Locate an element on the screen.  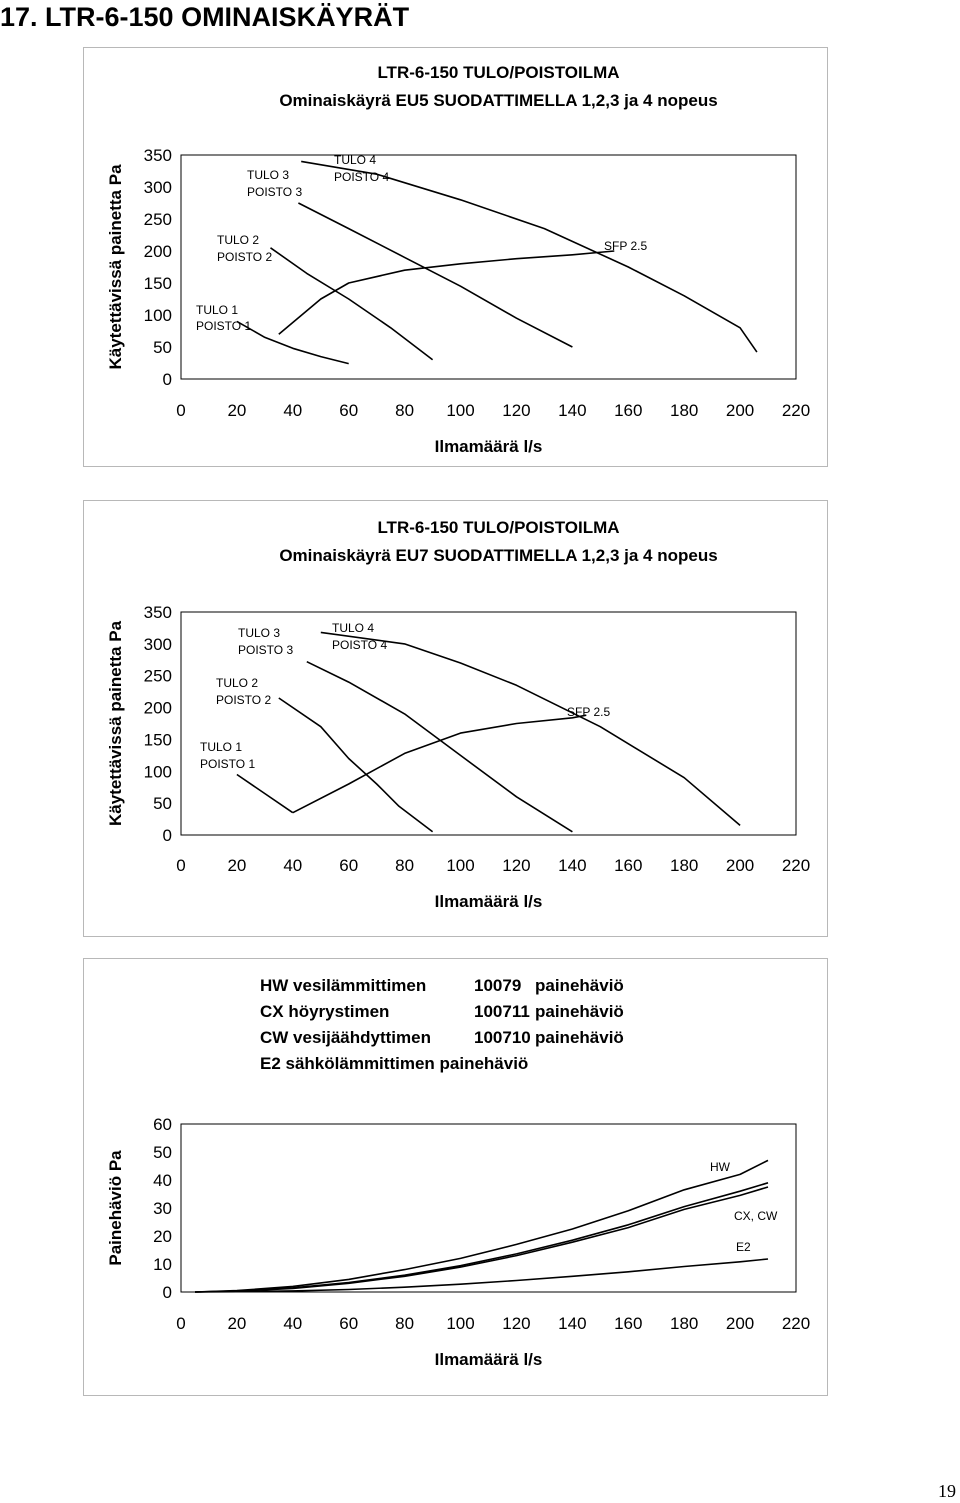
series-label: TULO 2 is located at coordinates (238, 240).